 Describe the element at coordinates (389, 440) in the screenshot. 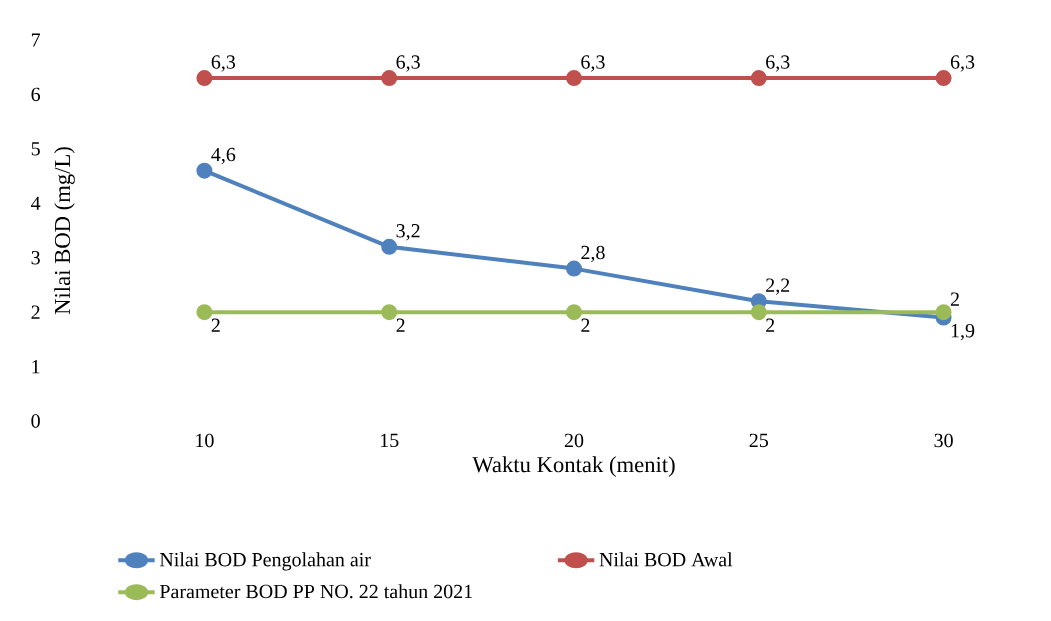

I see `x-tick-label: 15` at that location.